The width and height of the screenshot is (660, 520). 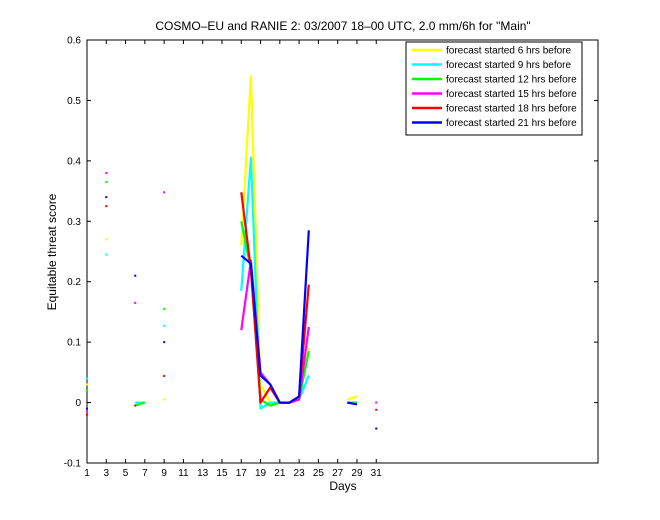 I want to click on x-tick-label: 21, so click(x=280, y=473).